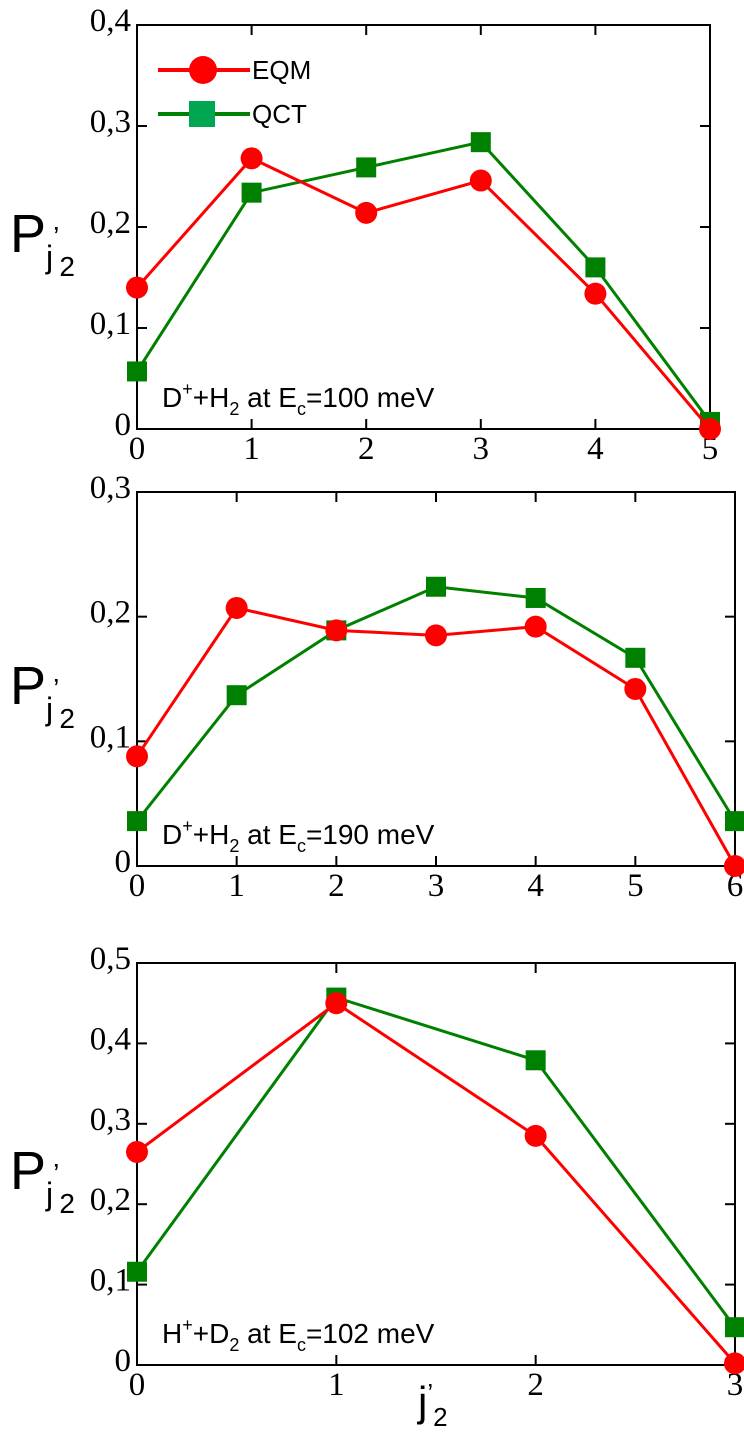 The height and width of the screenshot is (1433, 744). What do you see at coordinates (172, 1333) in the screenshot?
I see `annotation-part: H` at bounding box center [172, 1333].